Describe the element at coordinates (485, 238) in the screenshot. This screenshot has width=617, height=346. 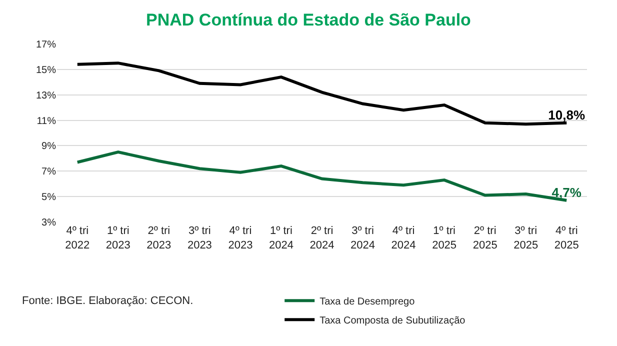
I see `x-tick-label: 2º tri 2025` at that location.